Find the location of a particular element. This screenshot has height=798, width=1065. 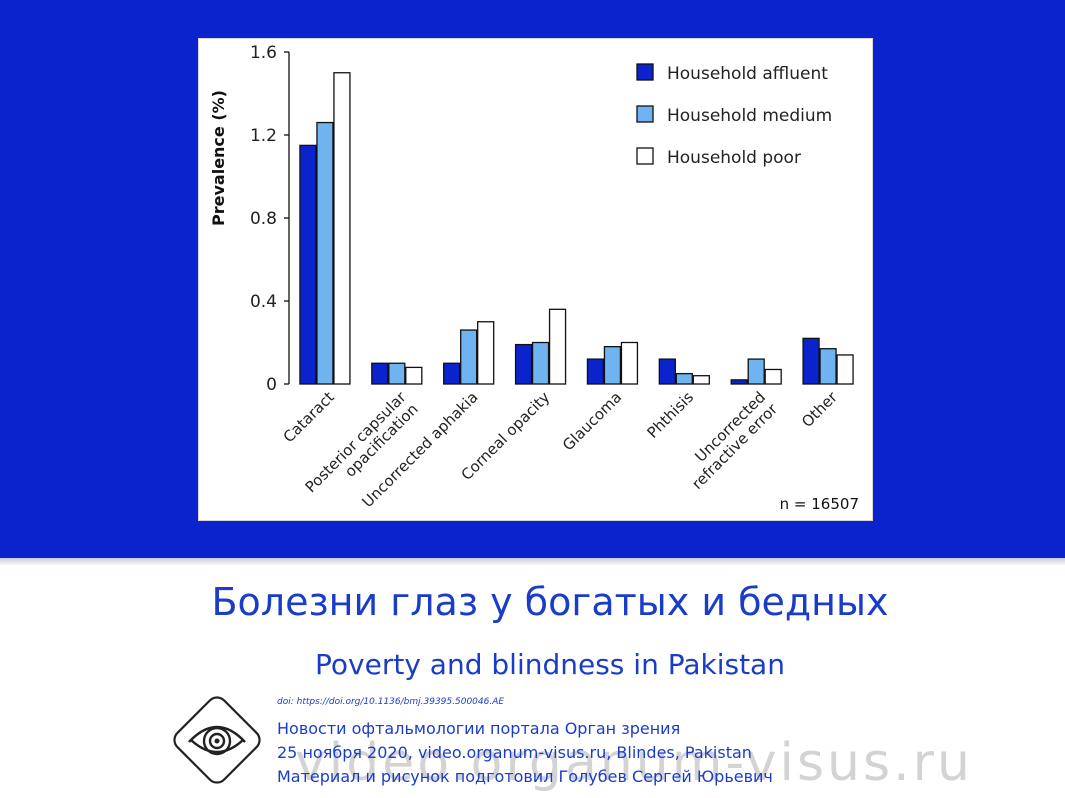

sample-size-note: n = 16507 is located at coordinates (819, 504).